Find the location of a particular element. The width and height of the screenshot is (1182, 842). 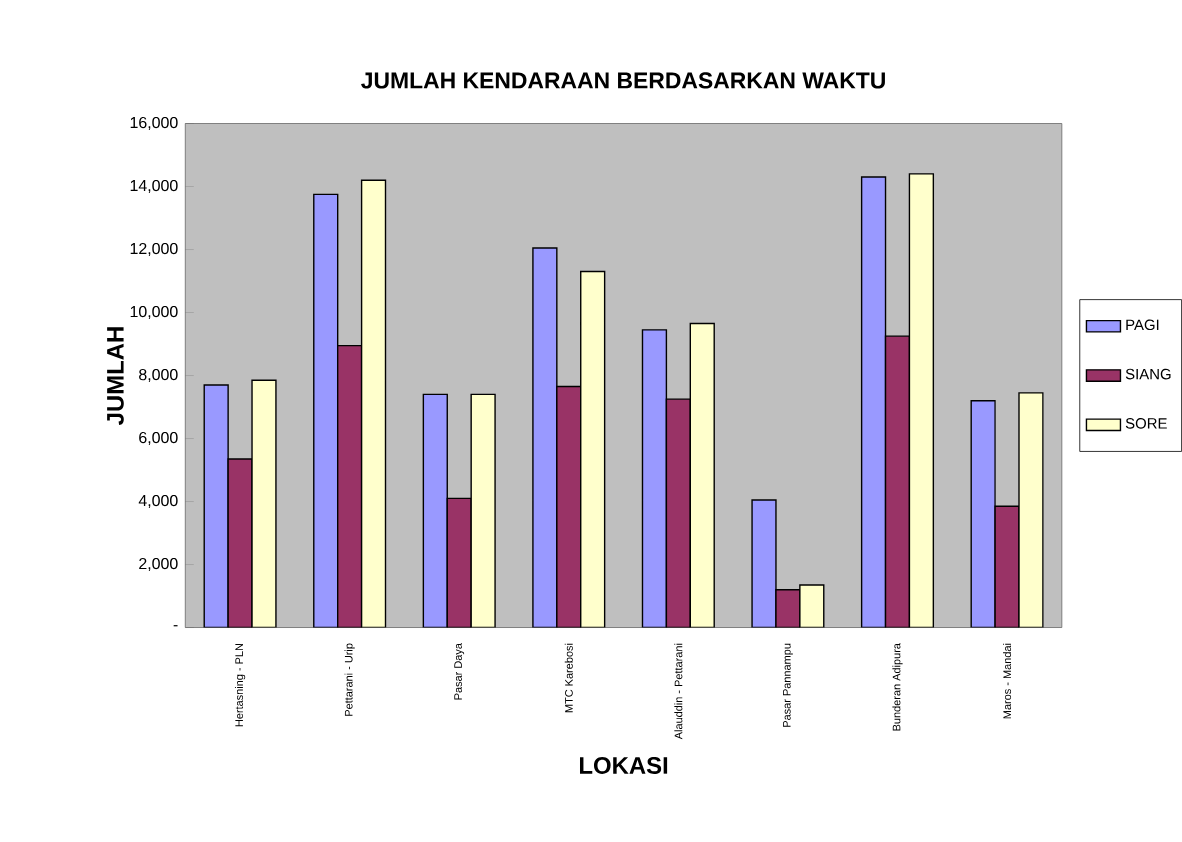

y-axis-title: JUMLAH is located at coordinates (115, 375).